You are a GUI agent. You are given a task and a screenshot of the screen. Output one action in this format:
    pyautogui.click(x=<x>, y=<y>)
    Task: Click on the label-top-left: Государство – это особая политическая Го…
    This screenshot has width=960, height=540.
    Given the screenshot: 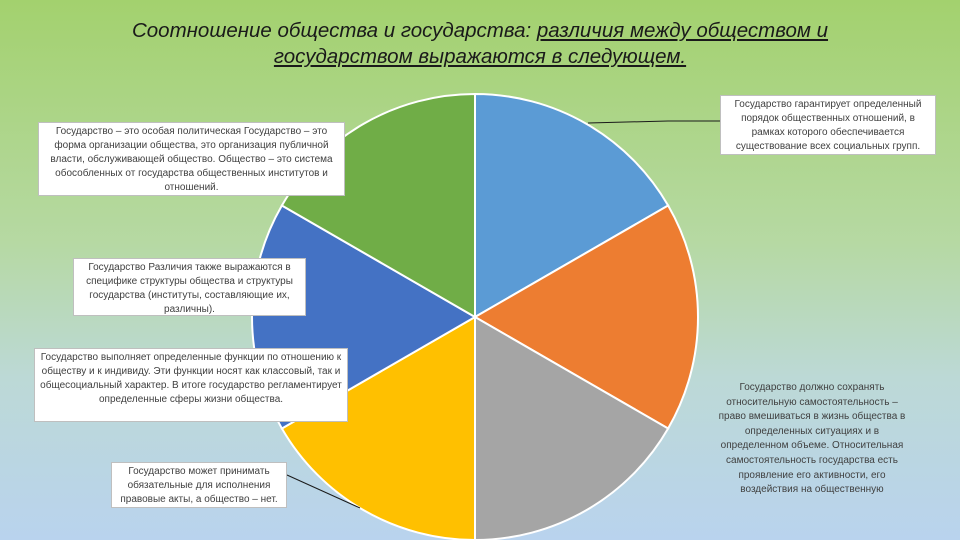 What is the action you would take?
    pyautogui.click(x=191, y=159)
    